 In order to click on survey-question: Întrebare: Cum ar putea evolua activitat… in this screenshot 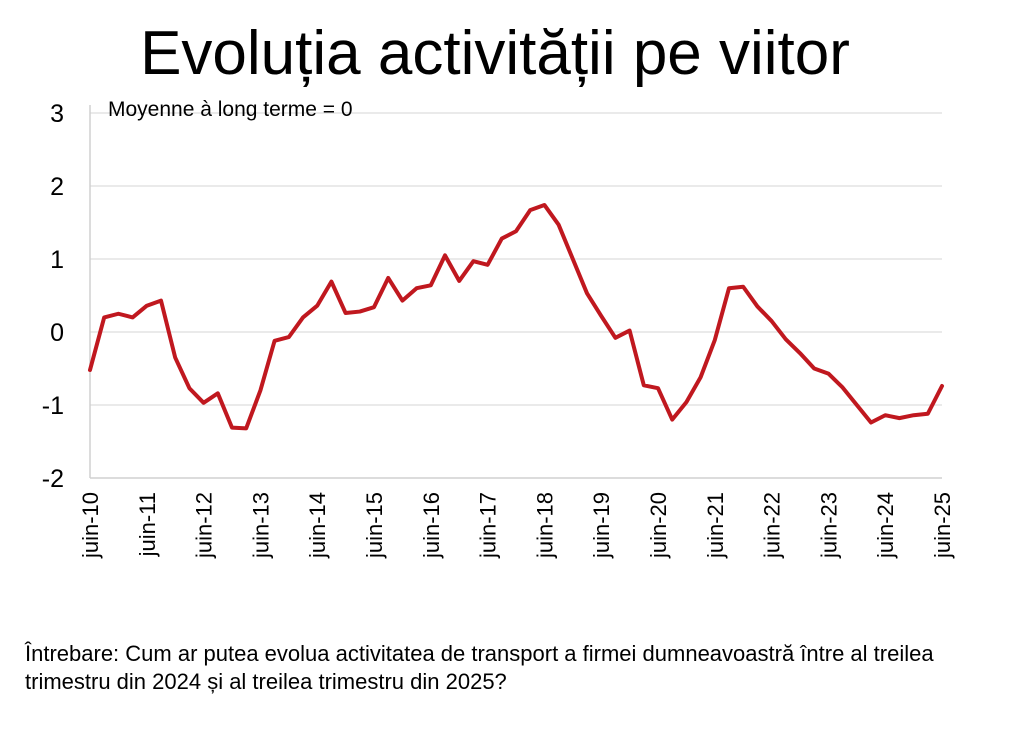, I will do `click(479, 667)`.